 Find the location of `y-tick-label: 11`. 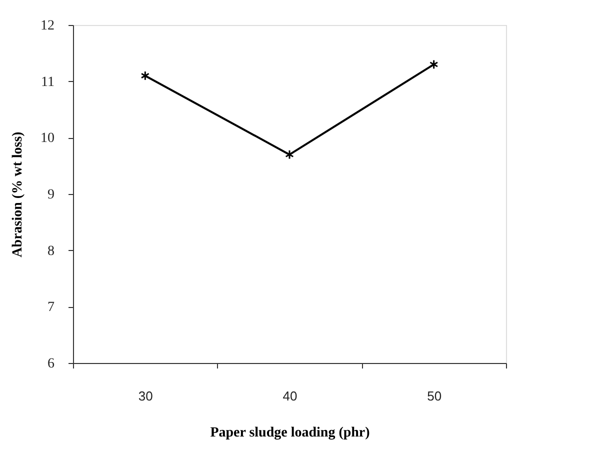

y-tick-label: 11 is located at coordinates (47, 82).